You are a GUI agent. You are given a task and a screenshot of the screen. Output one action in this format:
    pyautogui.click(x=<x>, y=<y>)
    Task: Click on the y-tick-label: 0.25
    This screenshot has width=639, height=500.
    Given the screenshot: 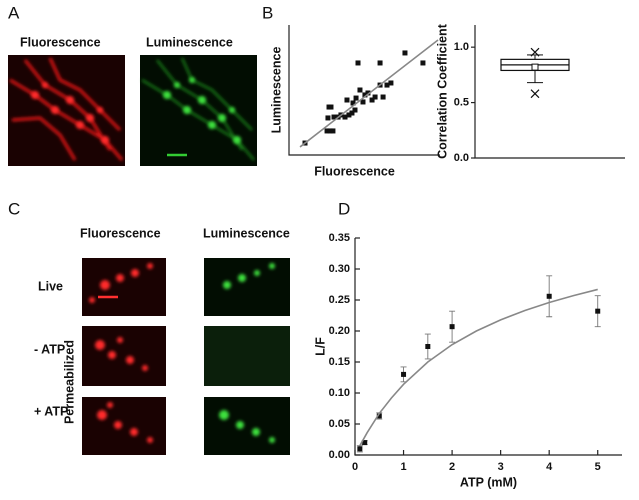 What is the action you would take?
    pyautogui.click(x=339, y=300)
    